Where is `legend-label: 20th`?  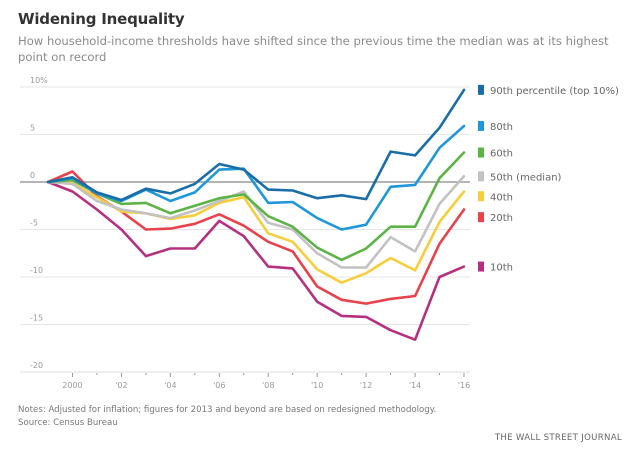 legend-label: 20th is located at coordinates (501, 218).